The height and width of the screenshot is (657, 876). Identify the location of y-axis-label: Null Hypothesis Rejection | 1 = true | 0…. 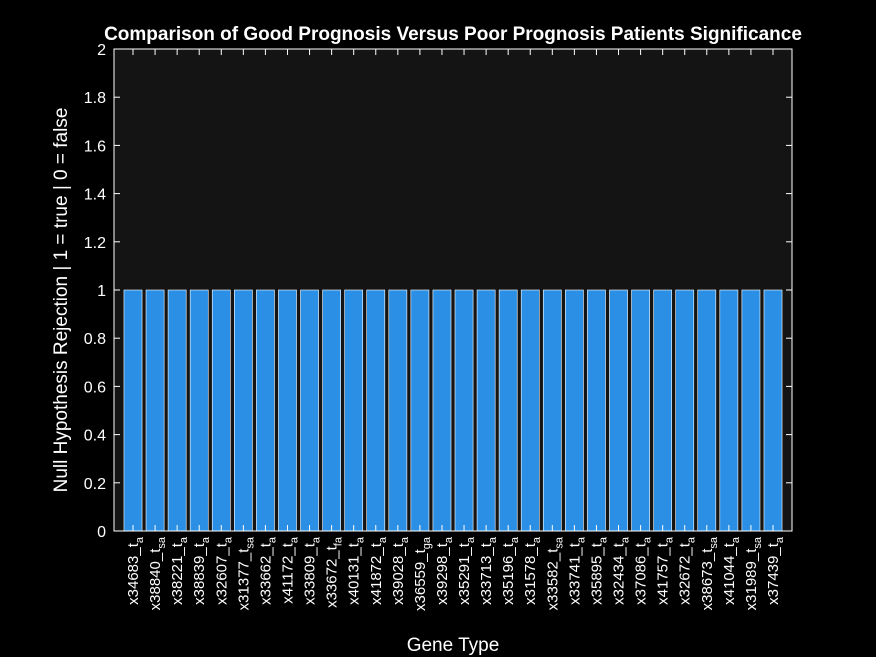
(61, 300).